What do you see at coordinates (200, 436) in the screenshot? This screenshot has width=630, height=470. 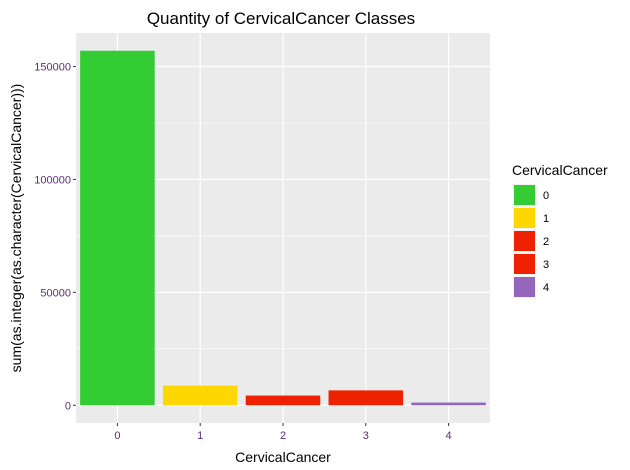 I see `x-tick-label: 1` at bounding box center [200, 436].